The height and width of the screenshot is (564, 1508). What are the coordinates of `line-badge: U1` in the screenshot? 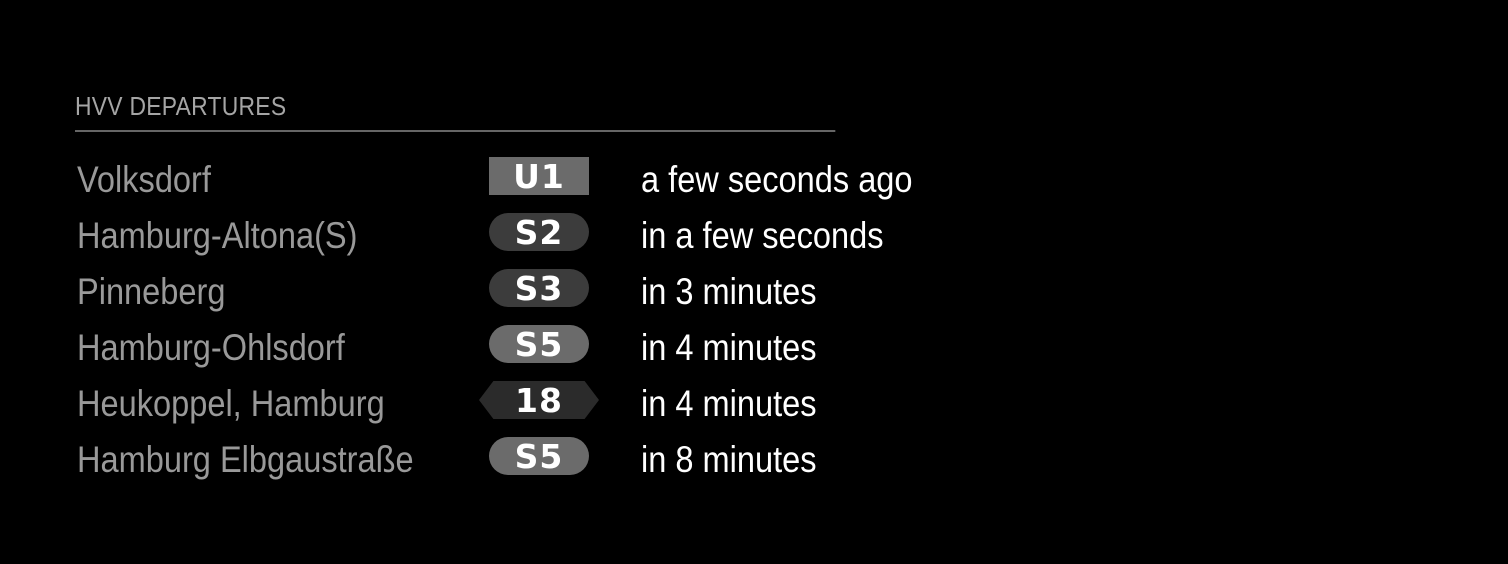 It's located at (539, 176).